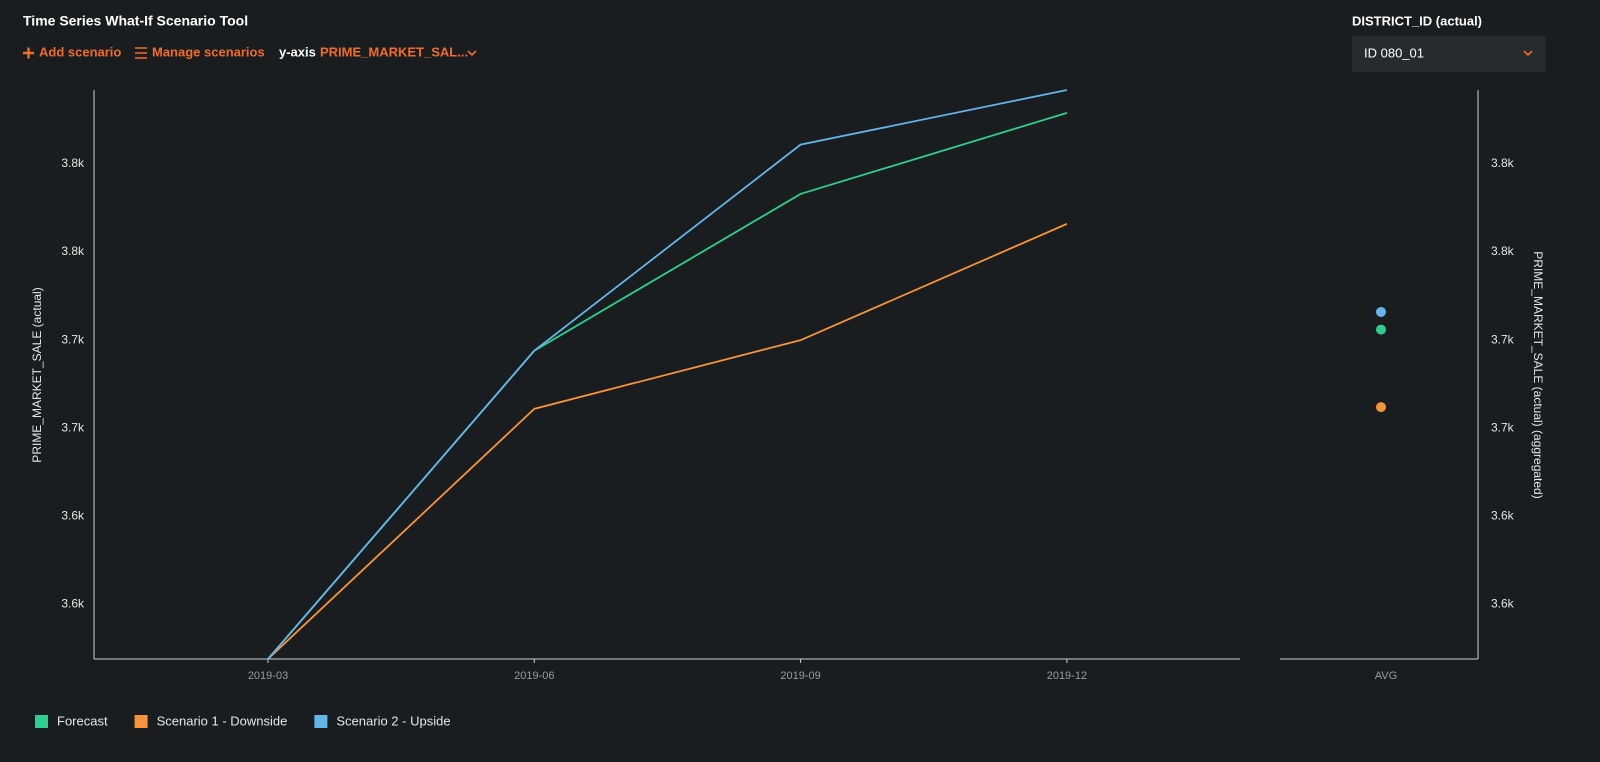 The height and width of the screenshot is (762, 1600). I want to click on manage-scenarios: Manage scenarios, so click(208, 51).